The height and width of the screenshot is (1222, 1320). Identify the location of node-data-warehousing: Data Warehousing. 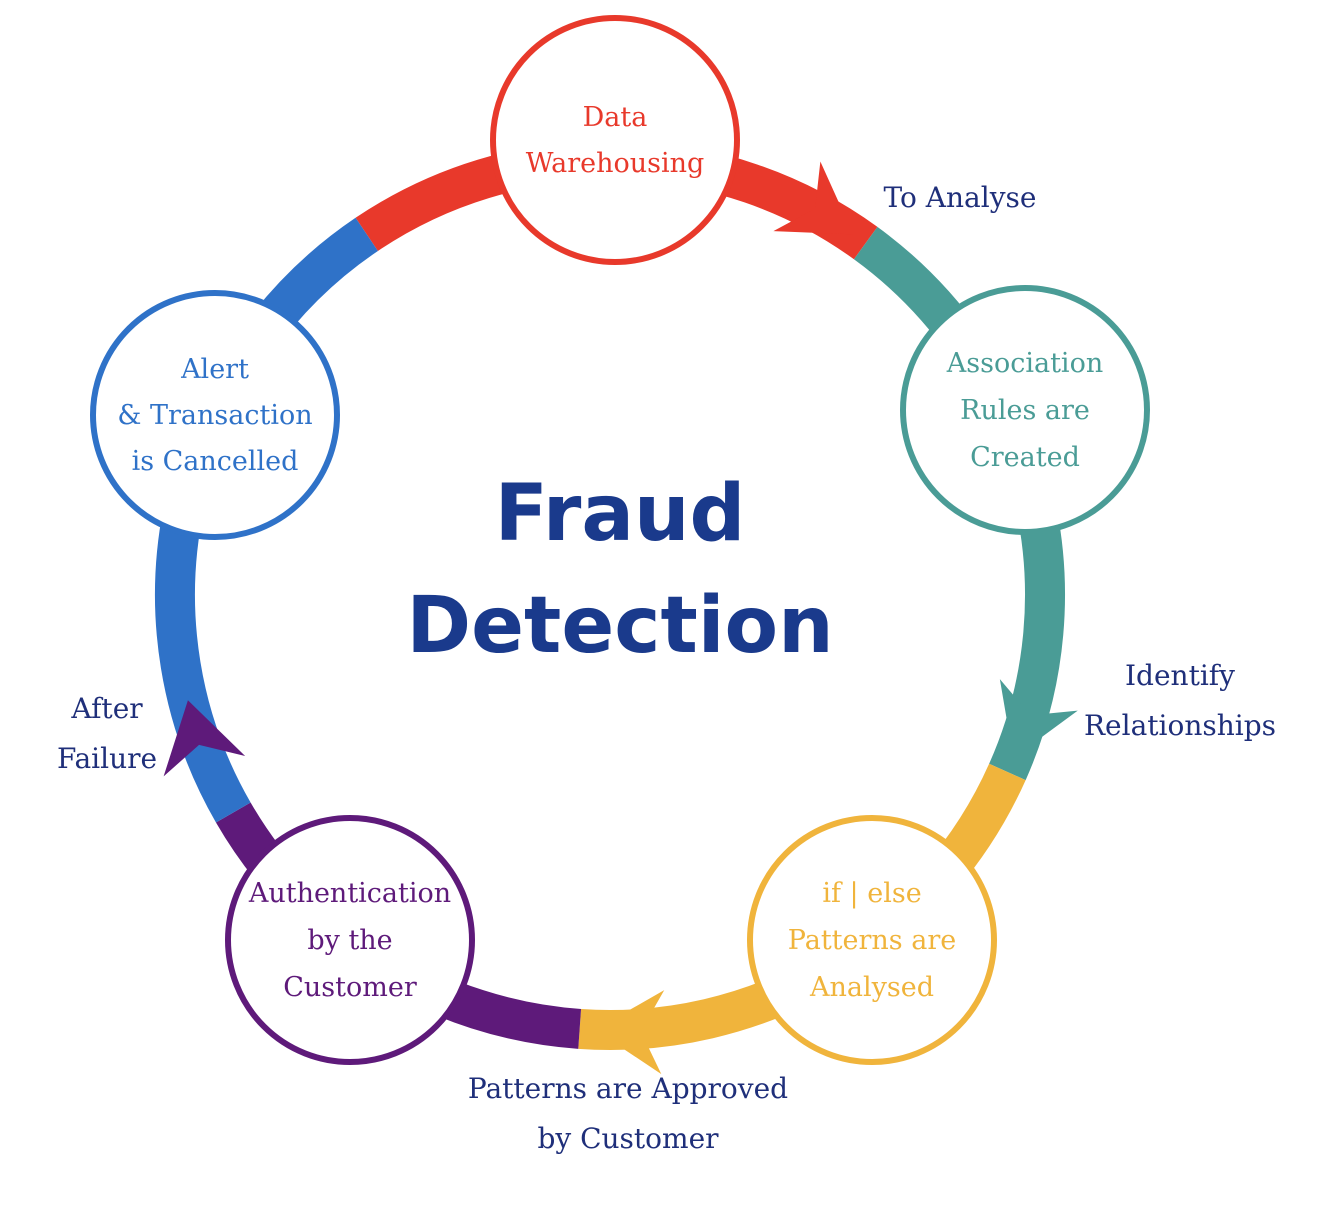
(615, 140).